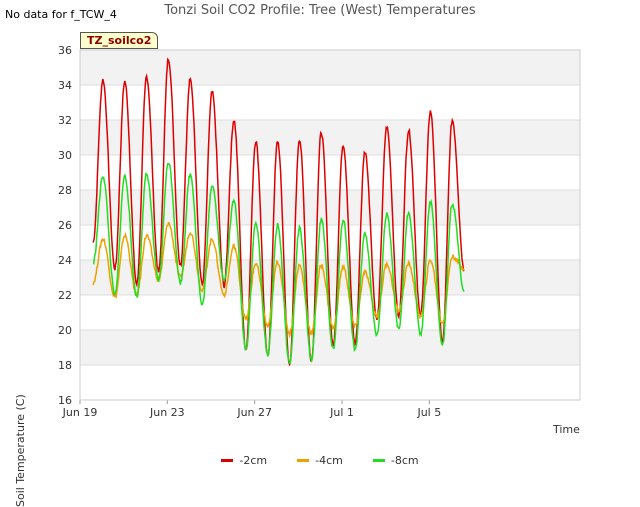  What do you see at coordinates (65, 400) in the screenshot?
I see `y-tick-label: 16` at bounding box center [65, 400].